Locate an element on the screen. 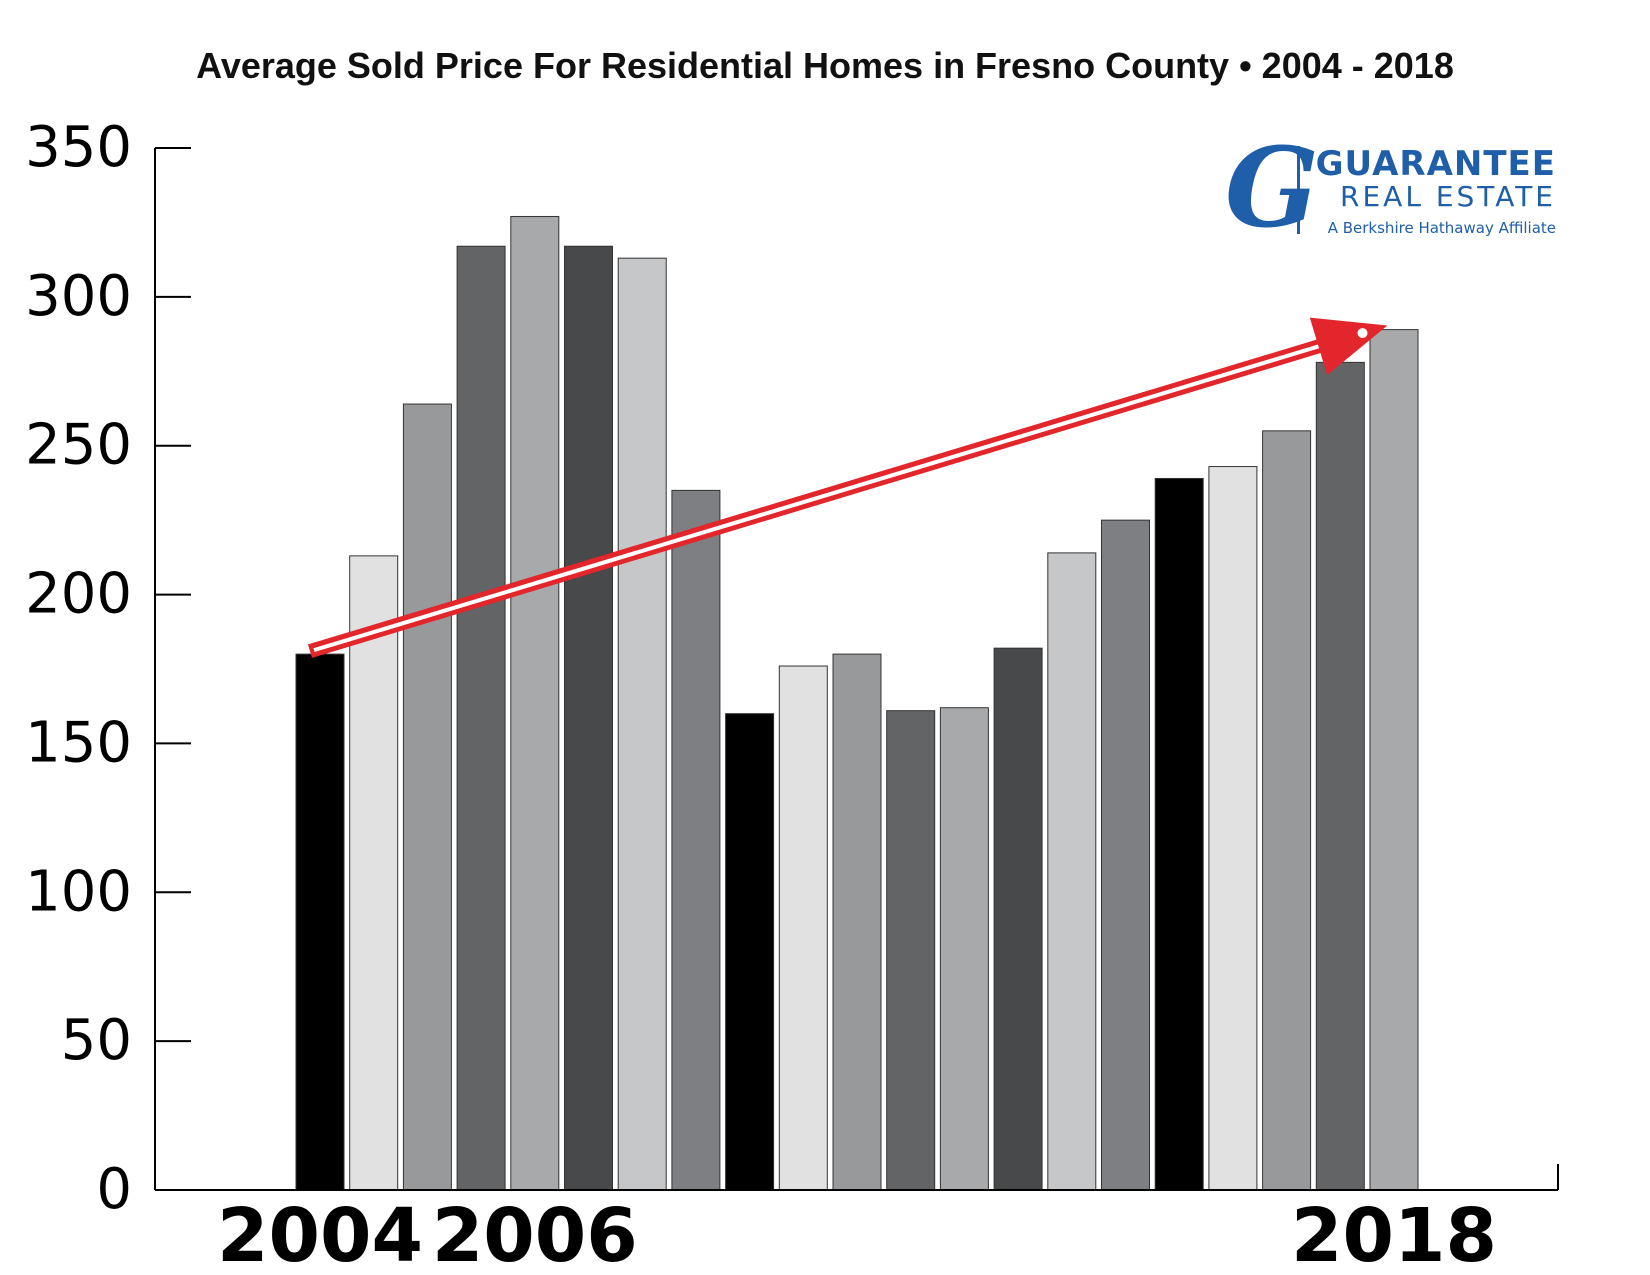 The height and width of the screenshot is (1275, 1650). x-axis-label: 2018 is located at coordinates (1394, 1234).